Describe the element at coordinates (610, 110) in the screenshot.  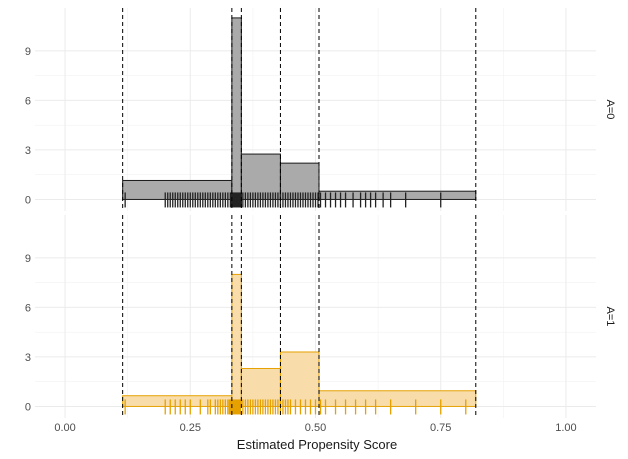
I see `facet-strip-label: A=0` at that location.